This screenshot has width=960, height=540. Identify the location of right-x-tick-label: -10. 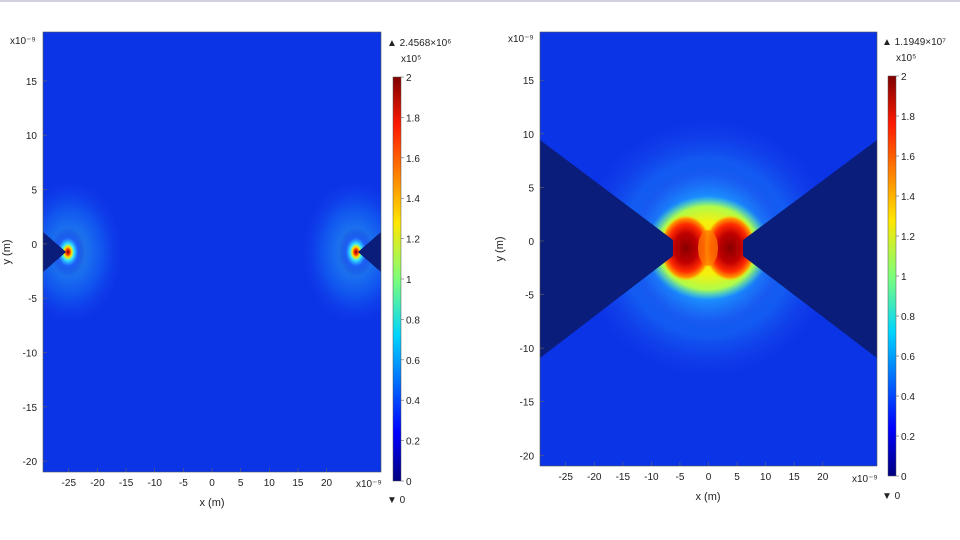
(651, 477).